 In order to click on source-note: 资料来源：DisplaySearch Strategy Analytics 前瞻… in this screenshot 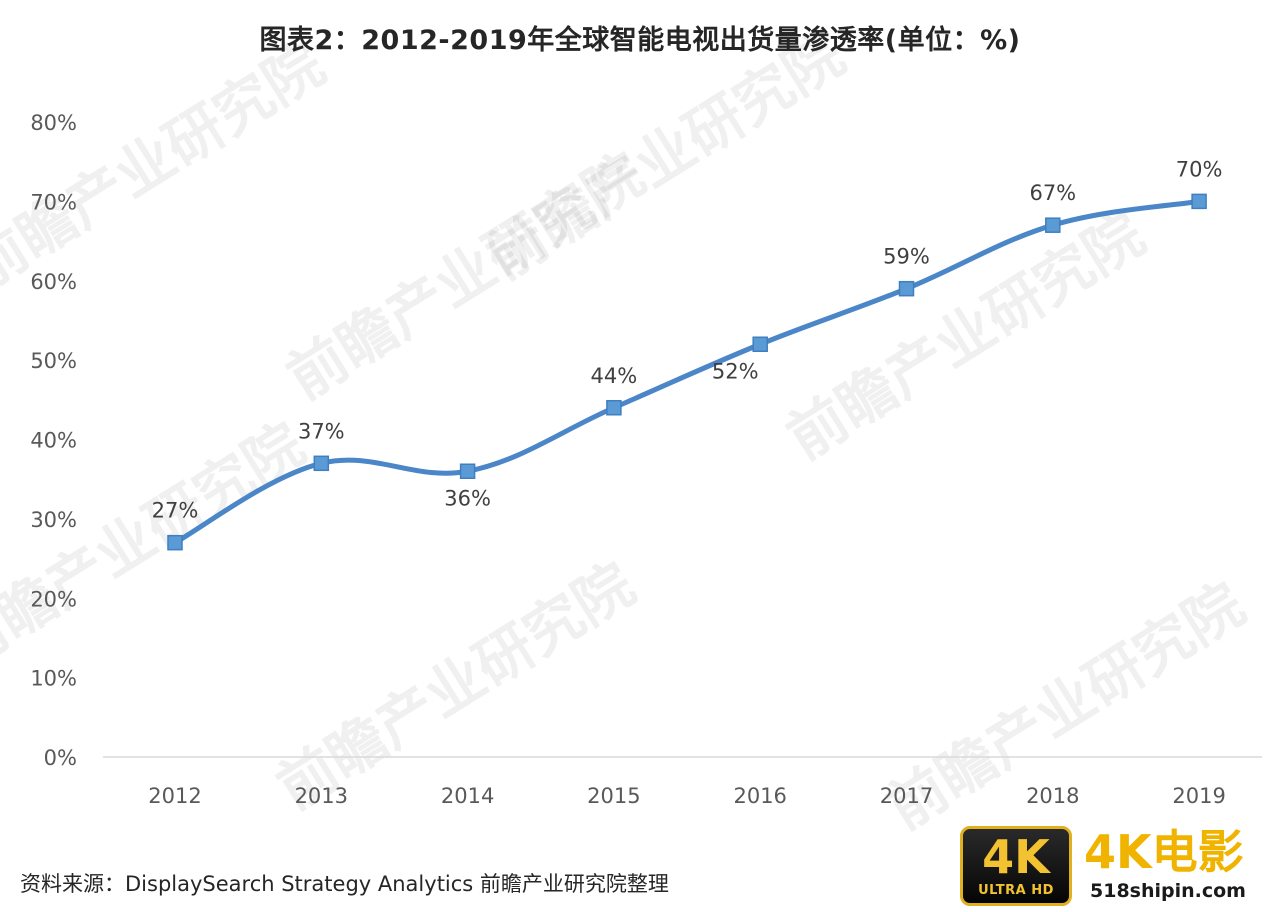, I will do `click(344, 884)`.